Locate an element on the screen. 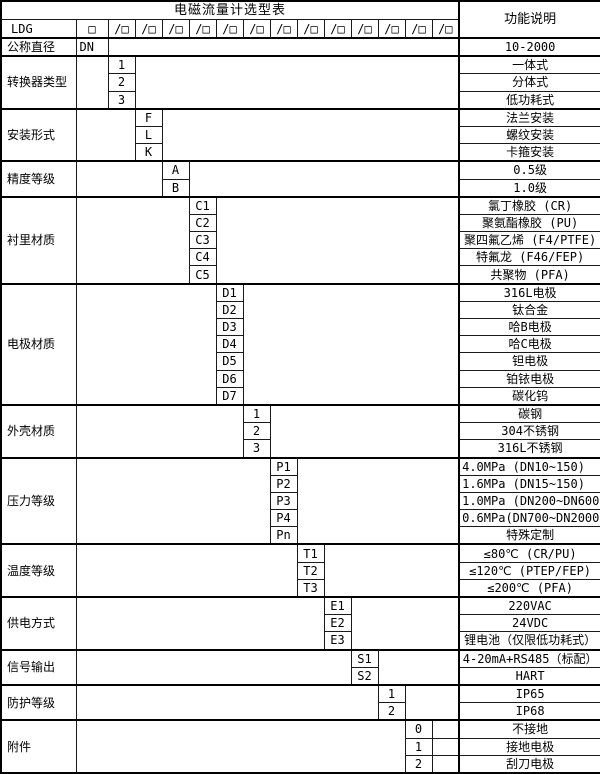 Image resolution: width=600 pixels, height=774 pixels. option-description: 低功耗式 is located at coordinates (529, 100).